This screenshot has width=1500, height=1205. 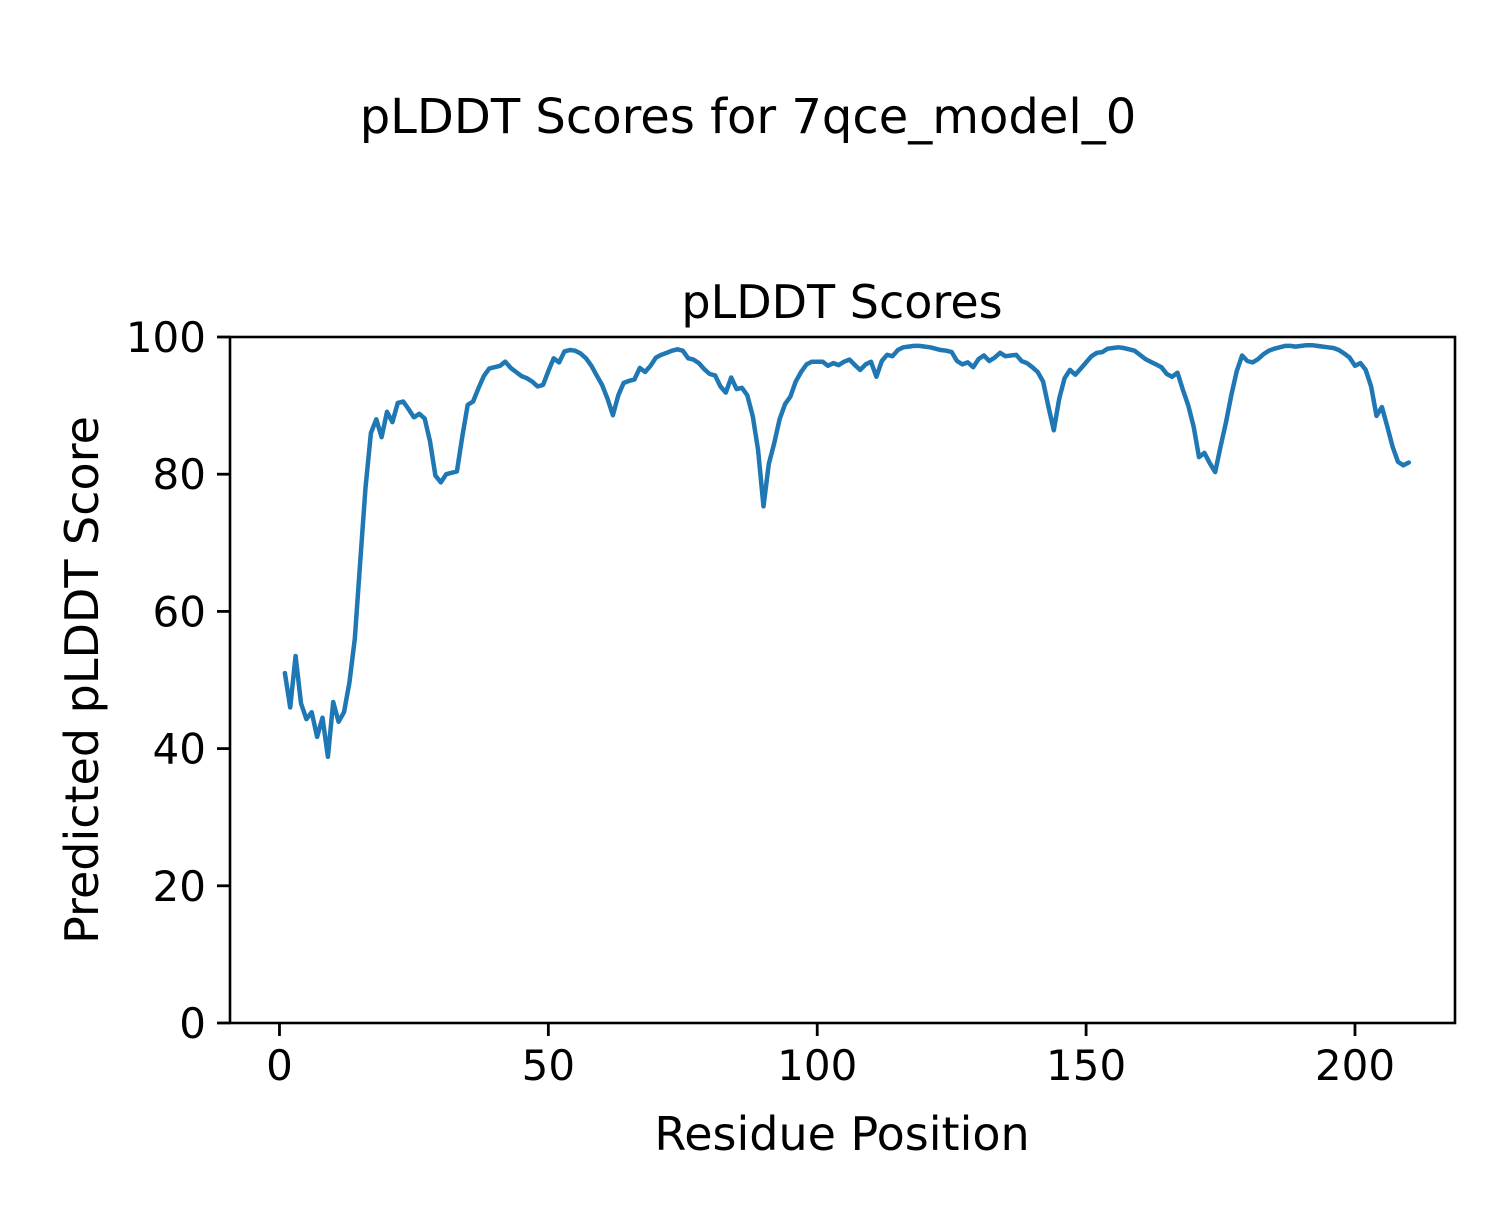 I want to click on x-axis-label: Residue Position, so click(x=841, y=1134).